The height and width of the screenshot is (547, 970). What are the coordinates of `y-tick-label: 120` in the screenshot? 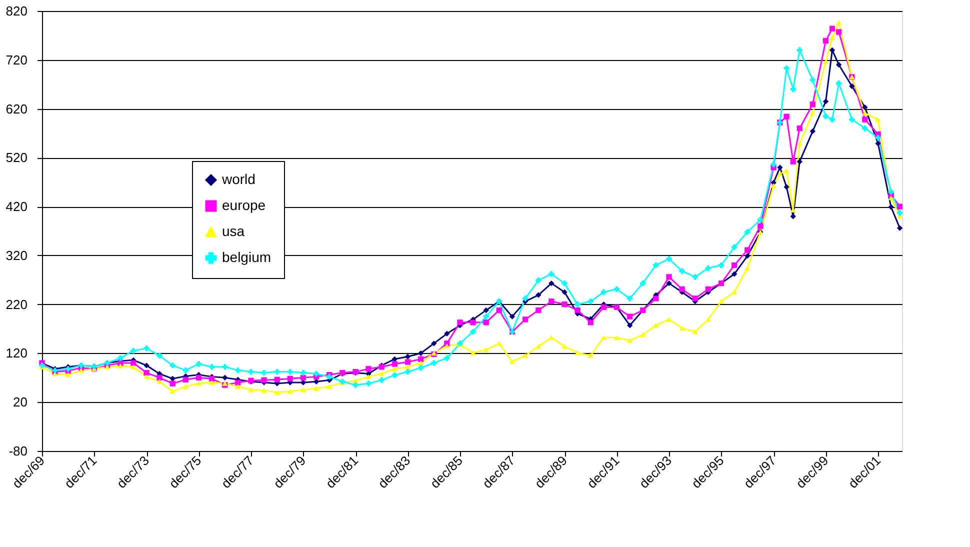 It's located at (17, 353).